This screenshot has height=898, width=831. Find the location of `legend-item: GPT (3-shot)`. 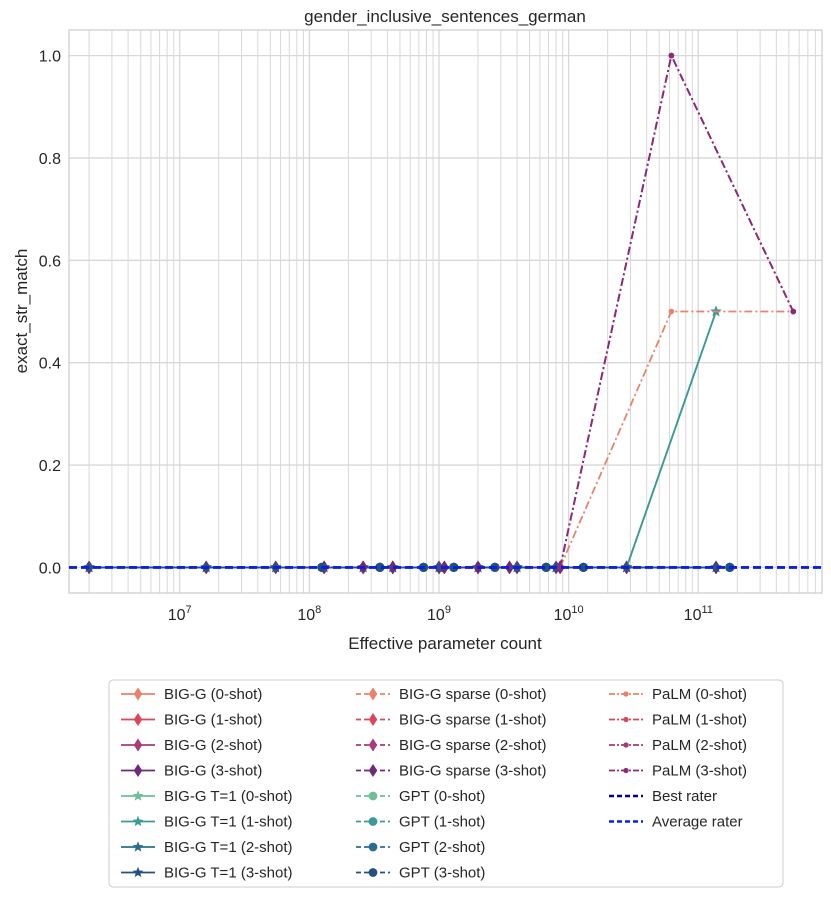

legend-item: GPT (3-shot) is located at coordinates (420, 873).